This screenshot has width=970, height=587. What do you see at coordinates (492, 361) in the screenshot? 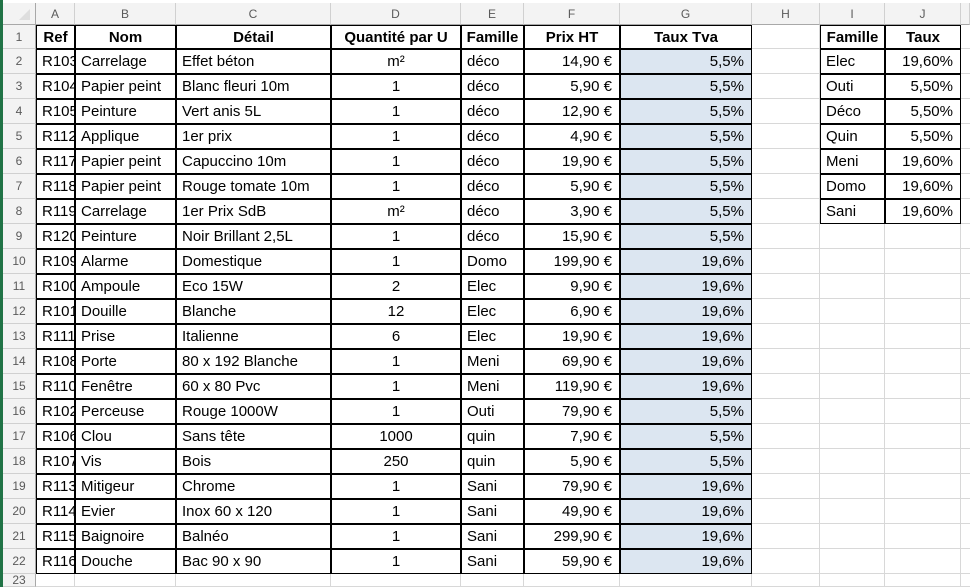
I see `cell-E14: Meni` at bounding box center [492, 361].